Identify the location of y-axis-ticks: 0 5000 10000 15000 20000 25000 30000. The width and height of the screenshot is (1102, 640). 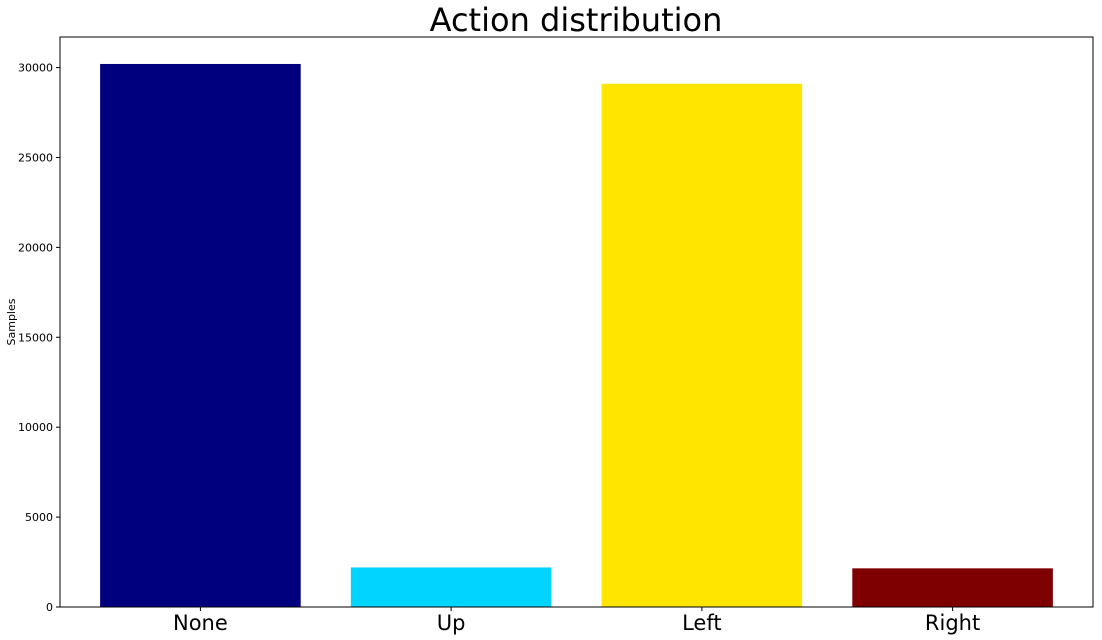
(39, 338).